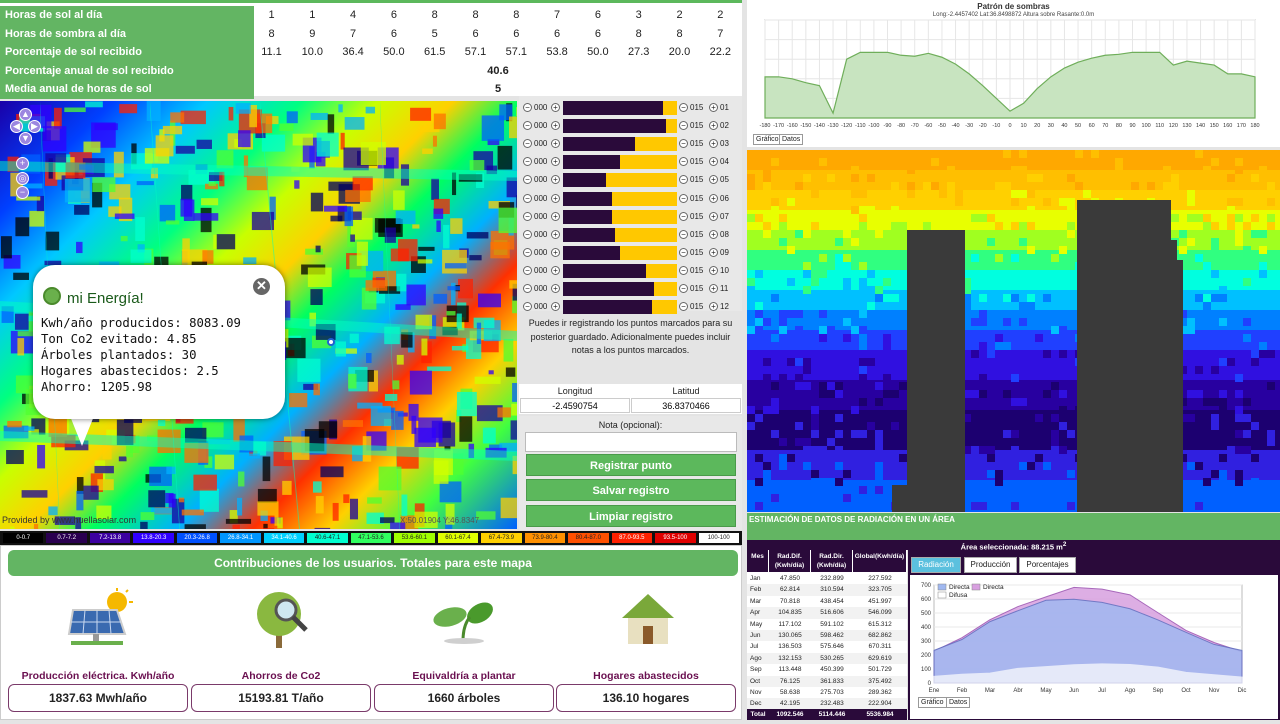 The image size is (1280, 724). Describe the element at coordinates (631, 516) in the screenshot. I see `clear-register-button: Limpiar registro` at that location.